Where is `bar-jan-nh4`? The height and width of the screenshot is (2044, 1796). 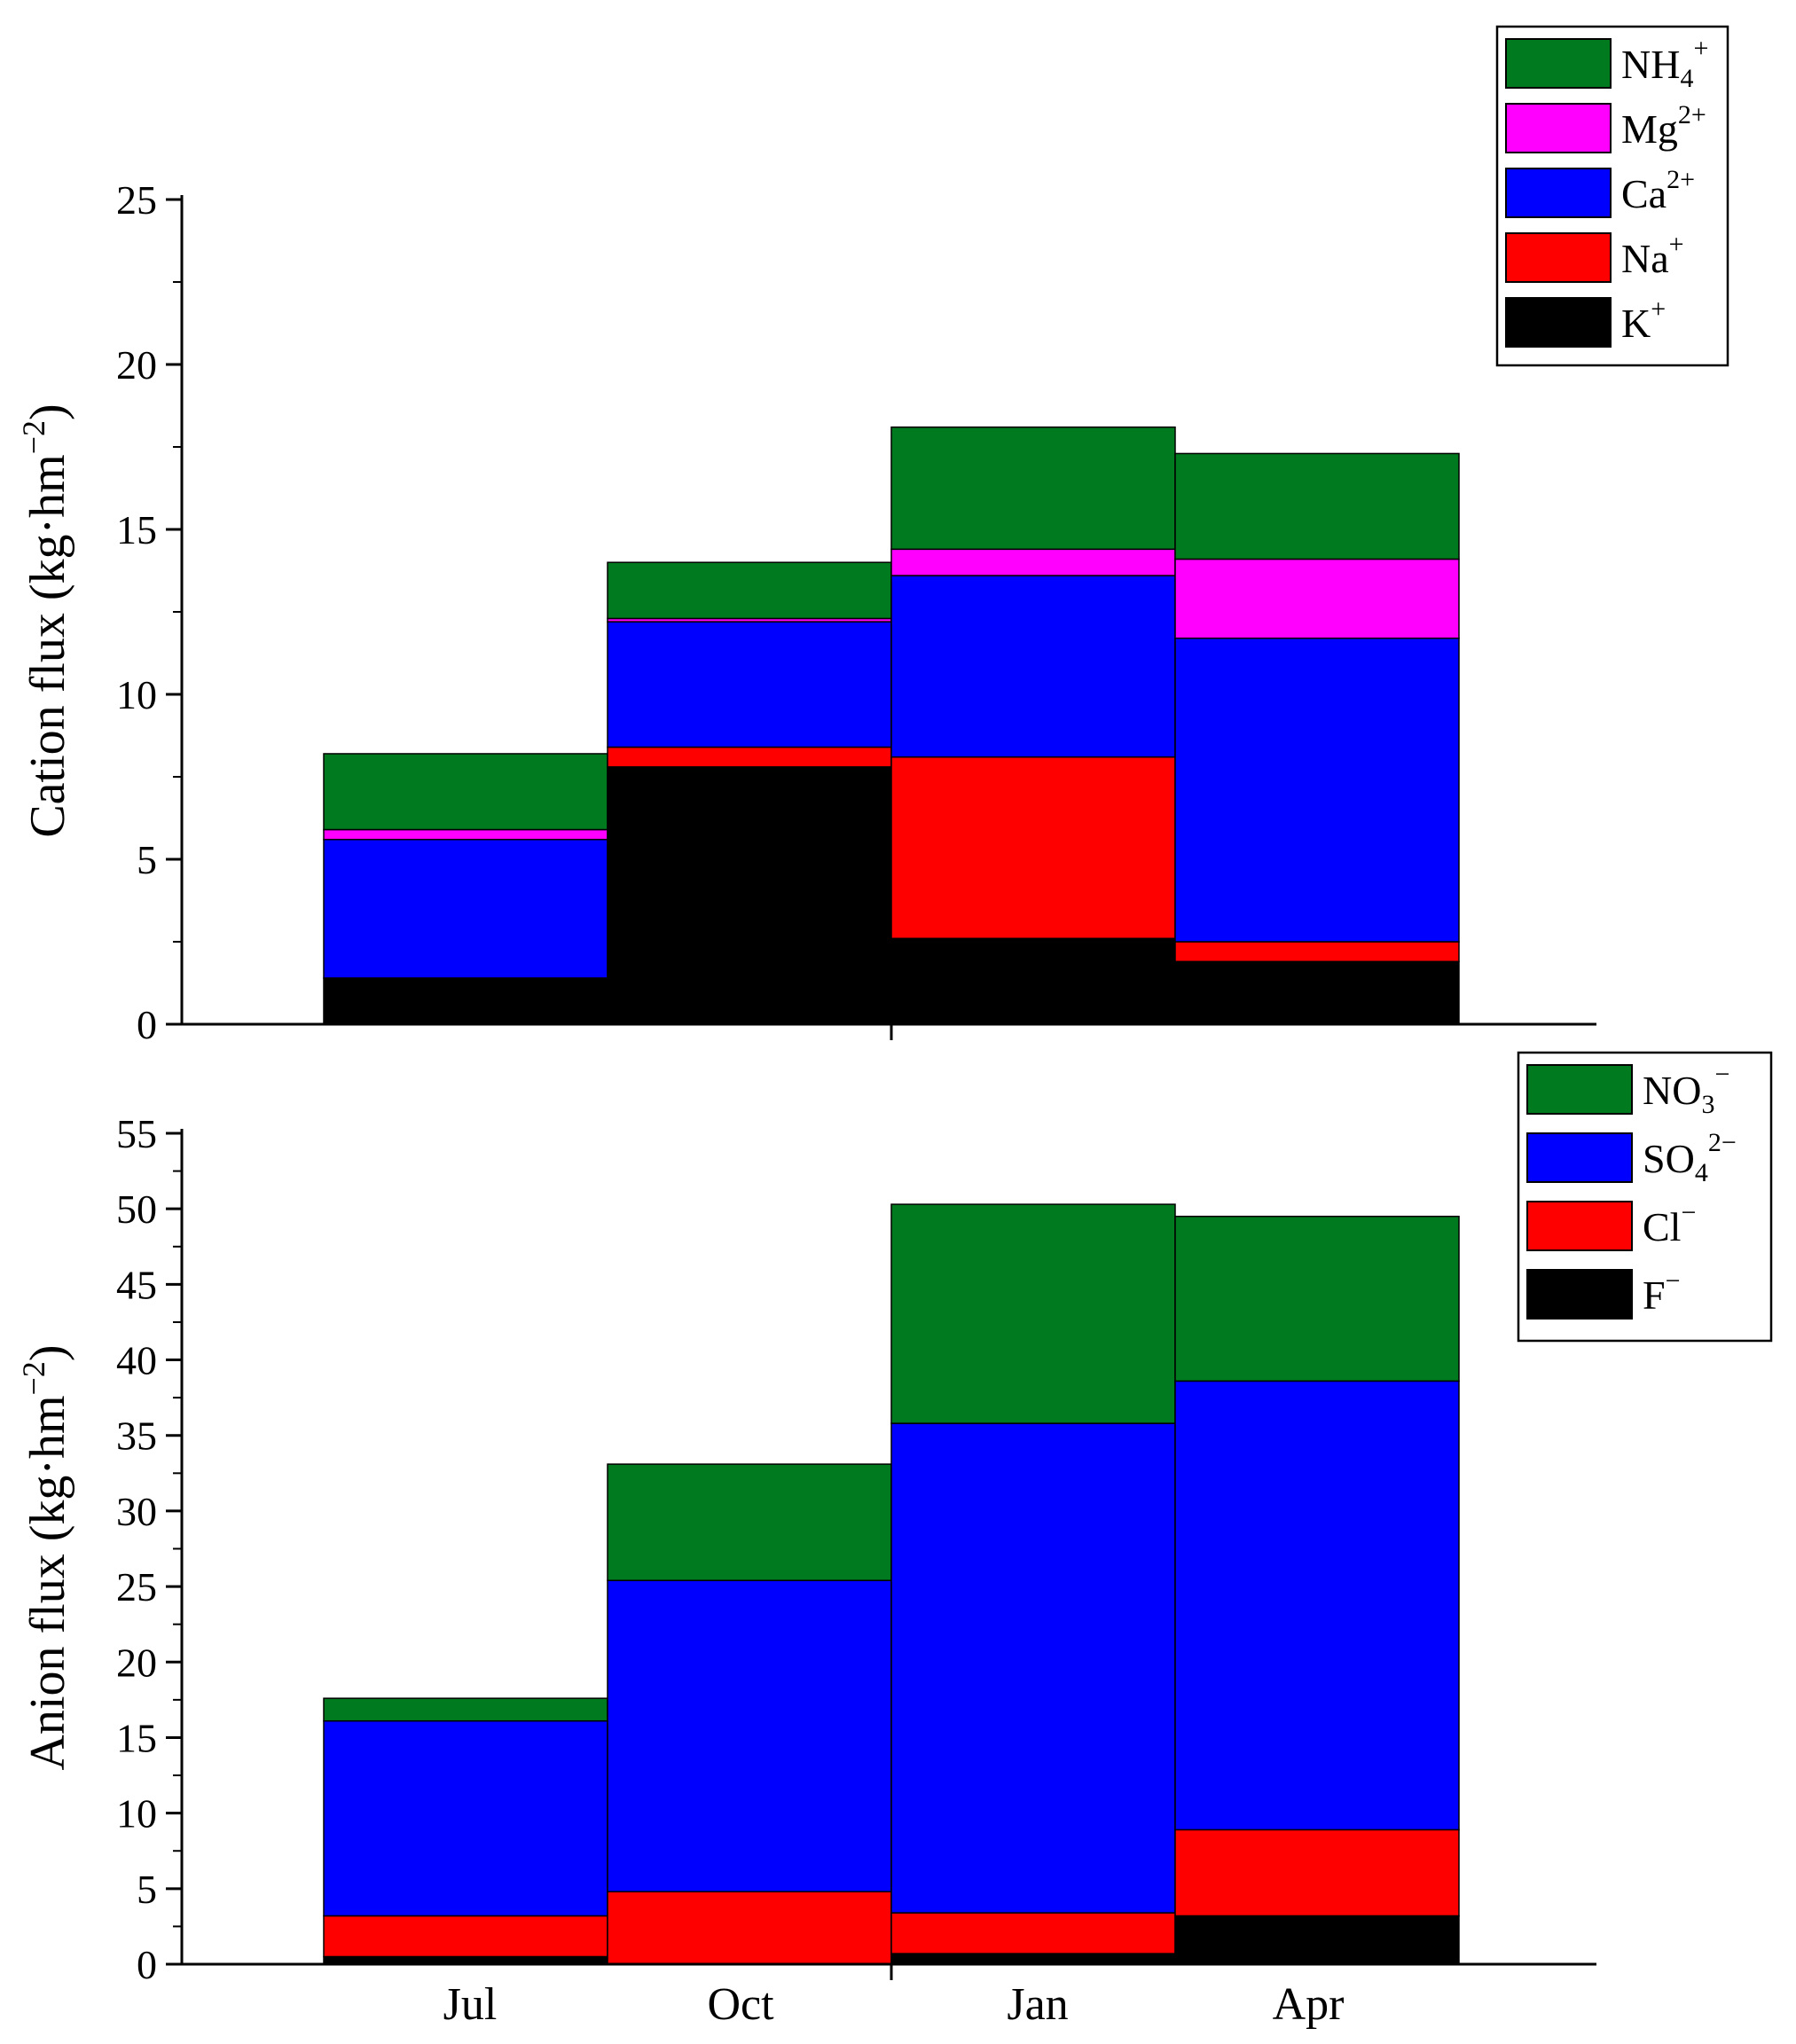 bar-jan-nh4 is located at coordinates (1033, 488).